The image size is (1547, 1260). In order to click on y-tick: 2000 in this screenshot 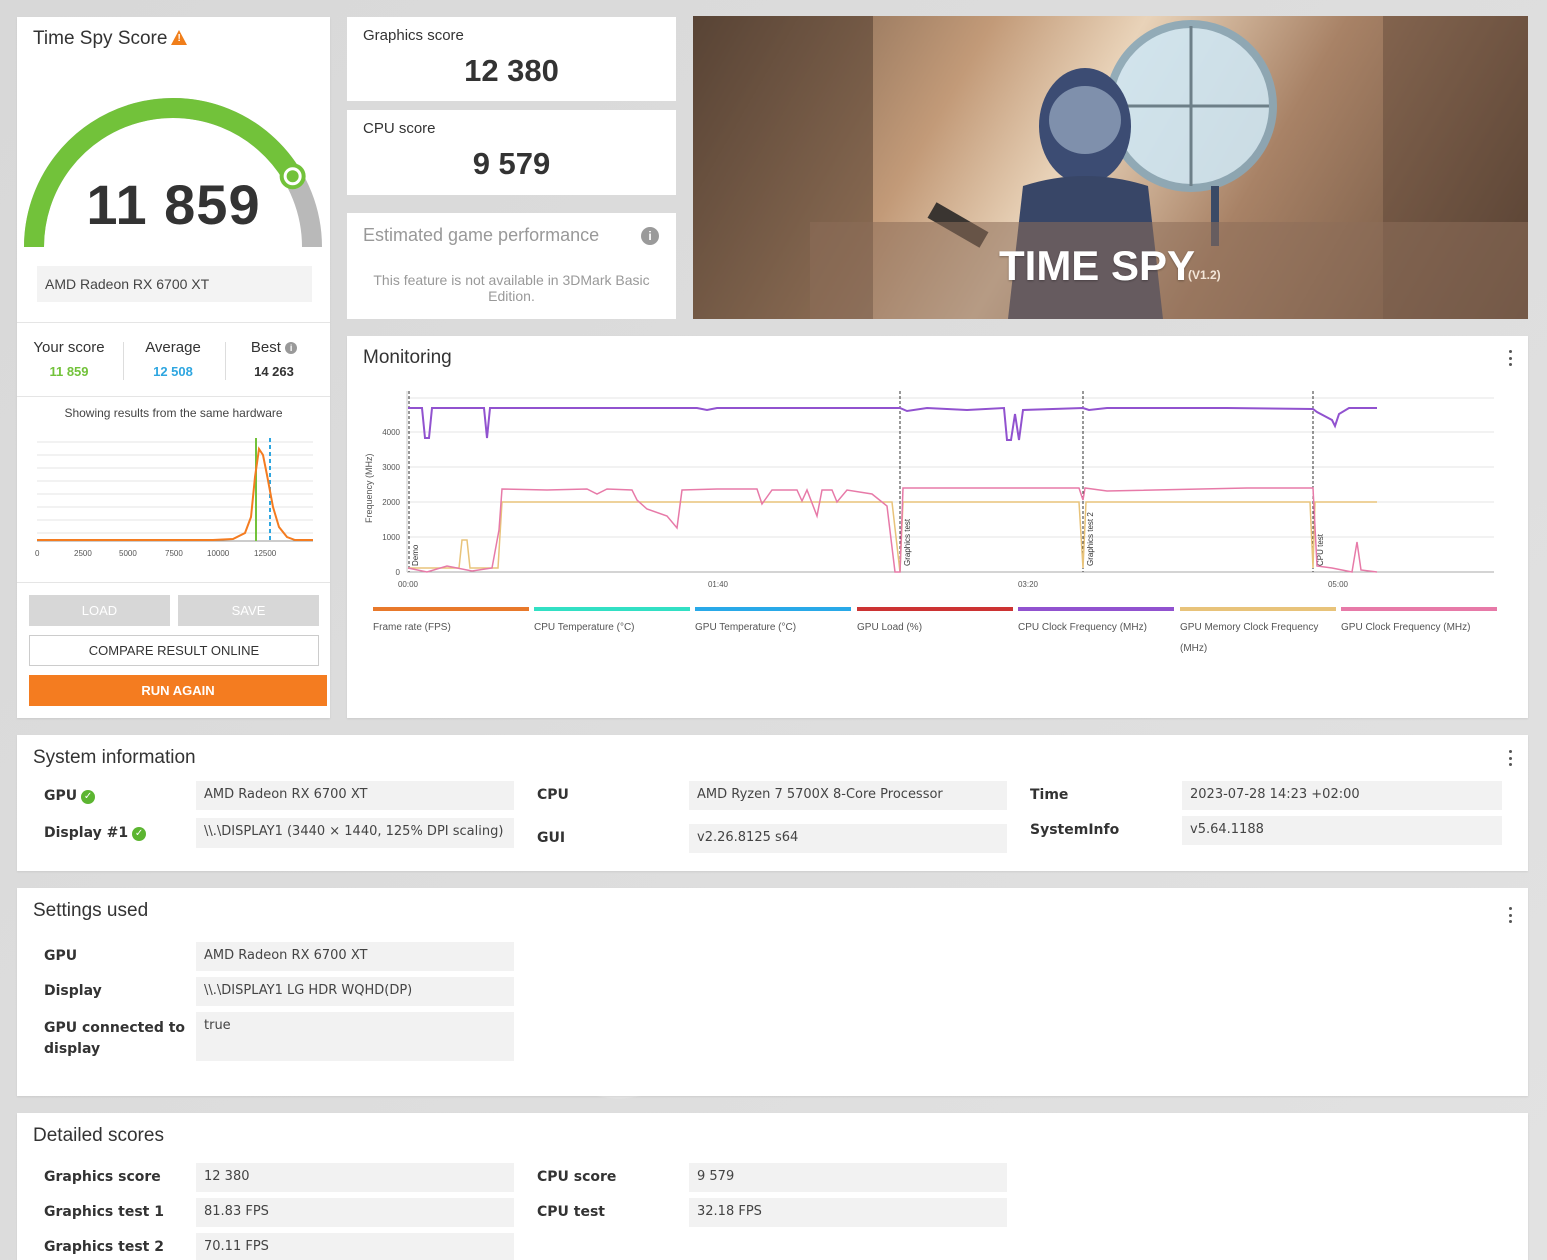, I will do `click(391, 502)`.